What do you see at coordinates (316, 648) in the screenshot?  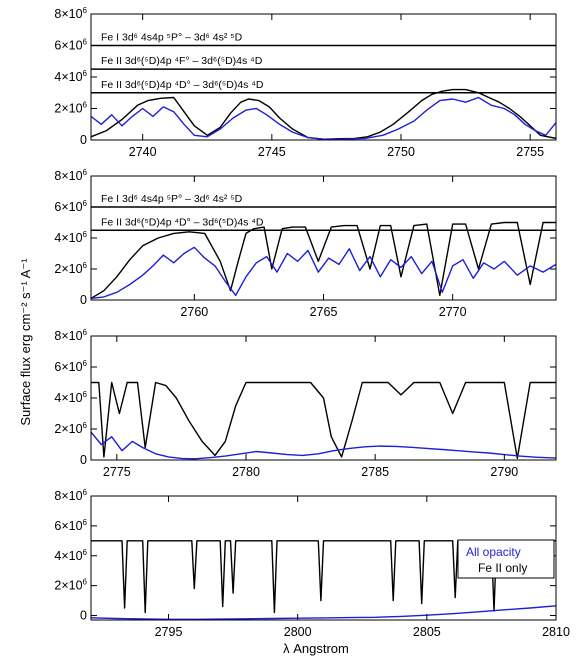 I see `x-axis-label: λ Angstrom` at bounding box center [316, 648].